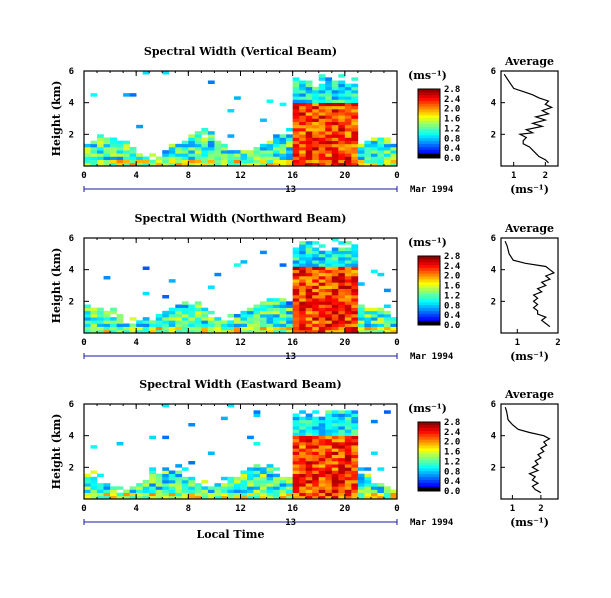  I want to click on profile-x-tick-label: 2, so click(545, 176).